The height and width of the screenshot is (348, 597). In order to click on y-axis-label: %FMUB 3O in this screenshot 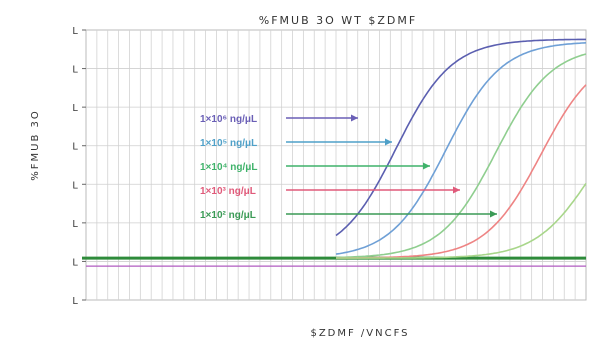, I will do `click(35, 144)`.